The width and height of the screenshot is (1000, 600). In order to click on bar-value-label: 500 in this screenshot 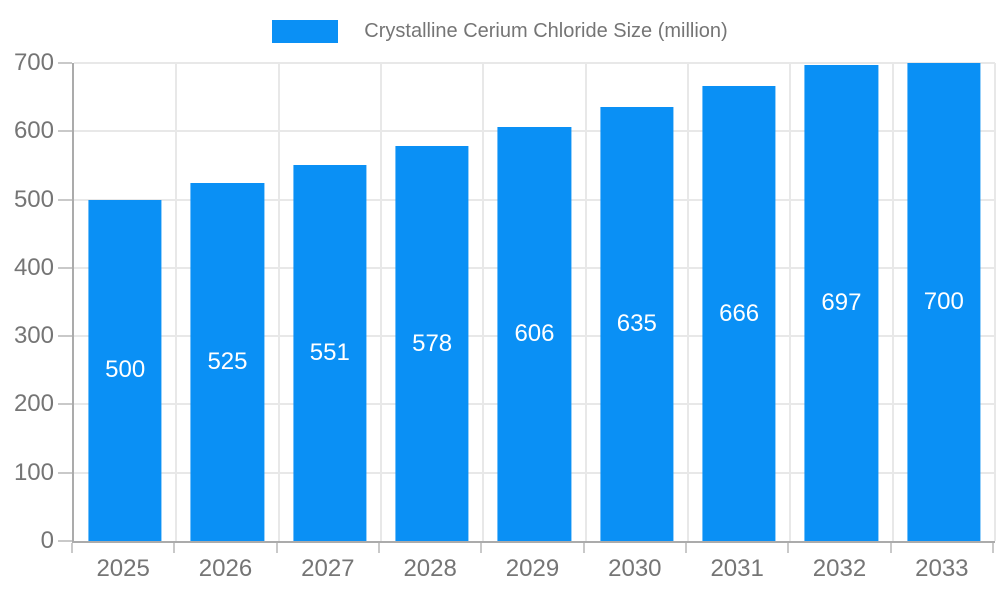, I will do `click(125, 370)`.